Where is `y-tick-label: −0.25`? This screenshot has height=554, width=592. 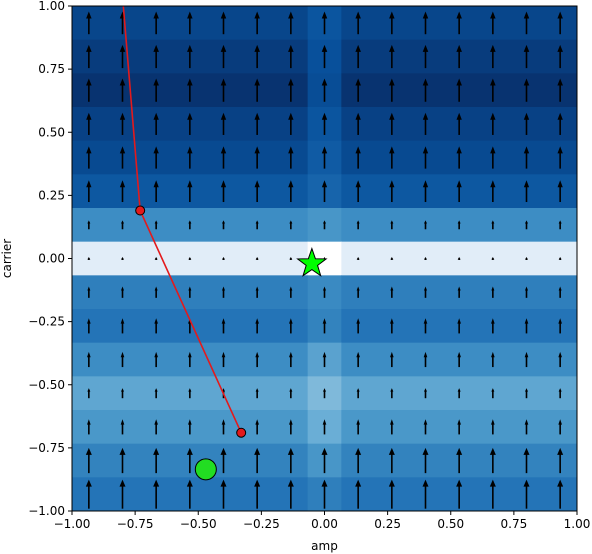 y-tick-label: −0.25 is located at coordinates (46, 322).